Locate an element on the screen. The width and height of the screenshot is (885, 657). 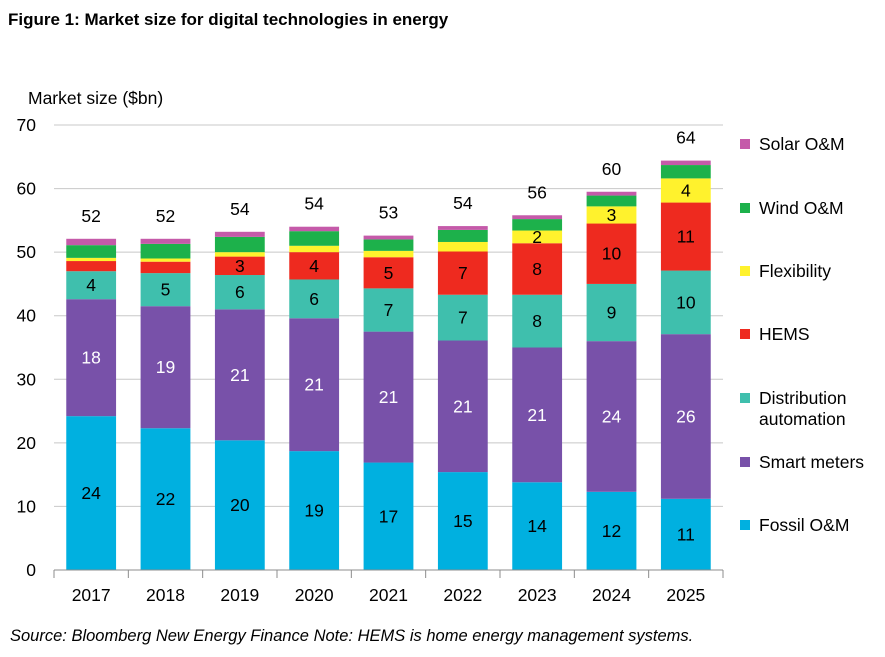
bar-total-label: 64 is located at coordinates (686, 138).